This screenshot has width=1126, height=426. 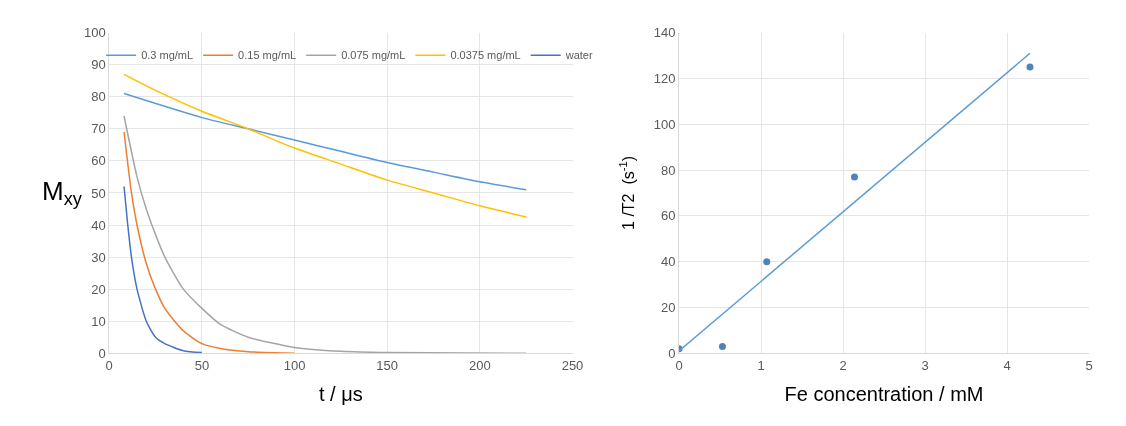 What do you see at coordinates (479, 365) in the screenshot?
I see `x-tick-label: 200` at bounding box center [479, 365].